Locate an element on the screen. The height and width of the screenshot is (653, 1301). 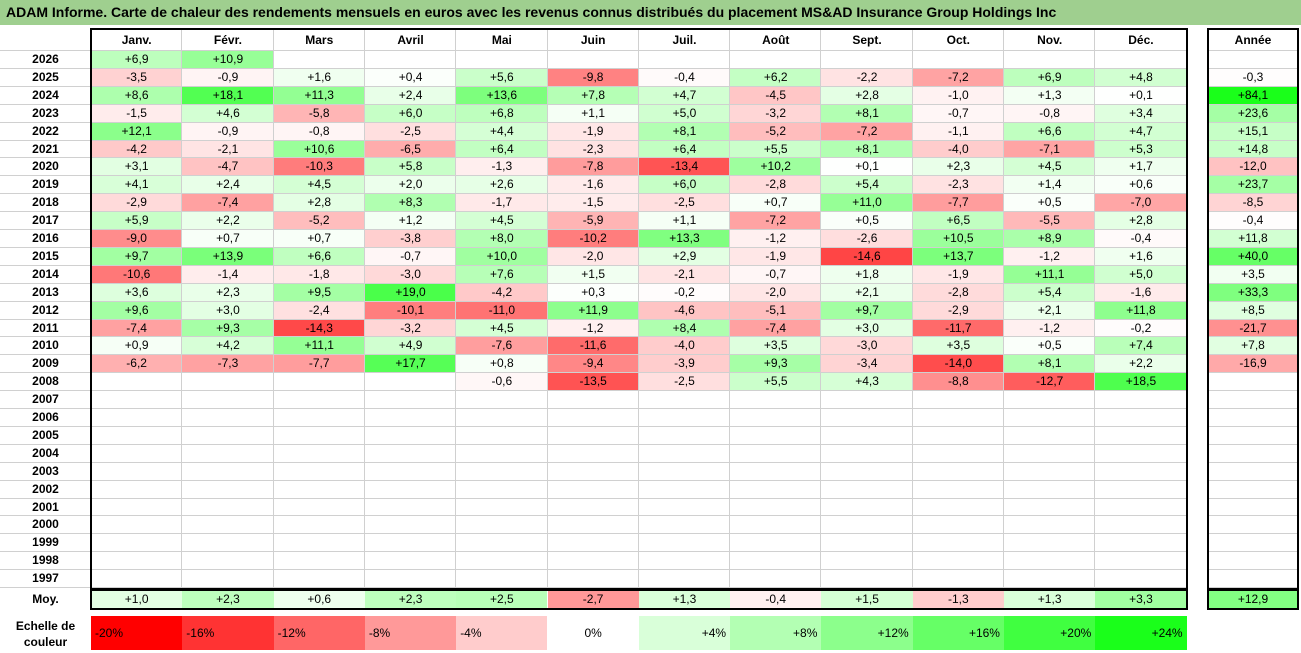
heatmap-cell: +2,4 is located at coordinates (228, 185).